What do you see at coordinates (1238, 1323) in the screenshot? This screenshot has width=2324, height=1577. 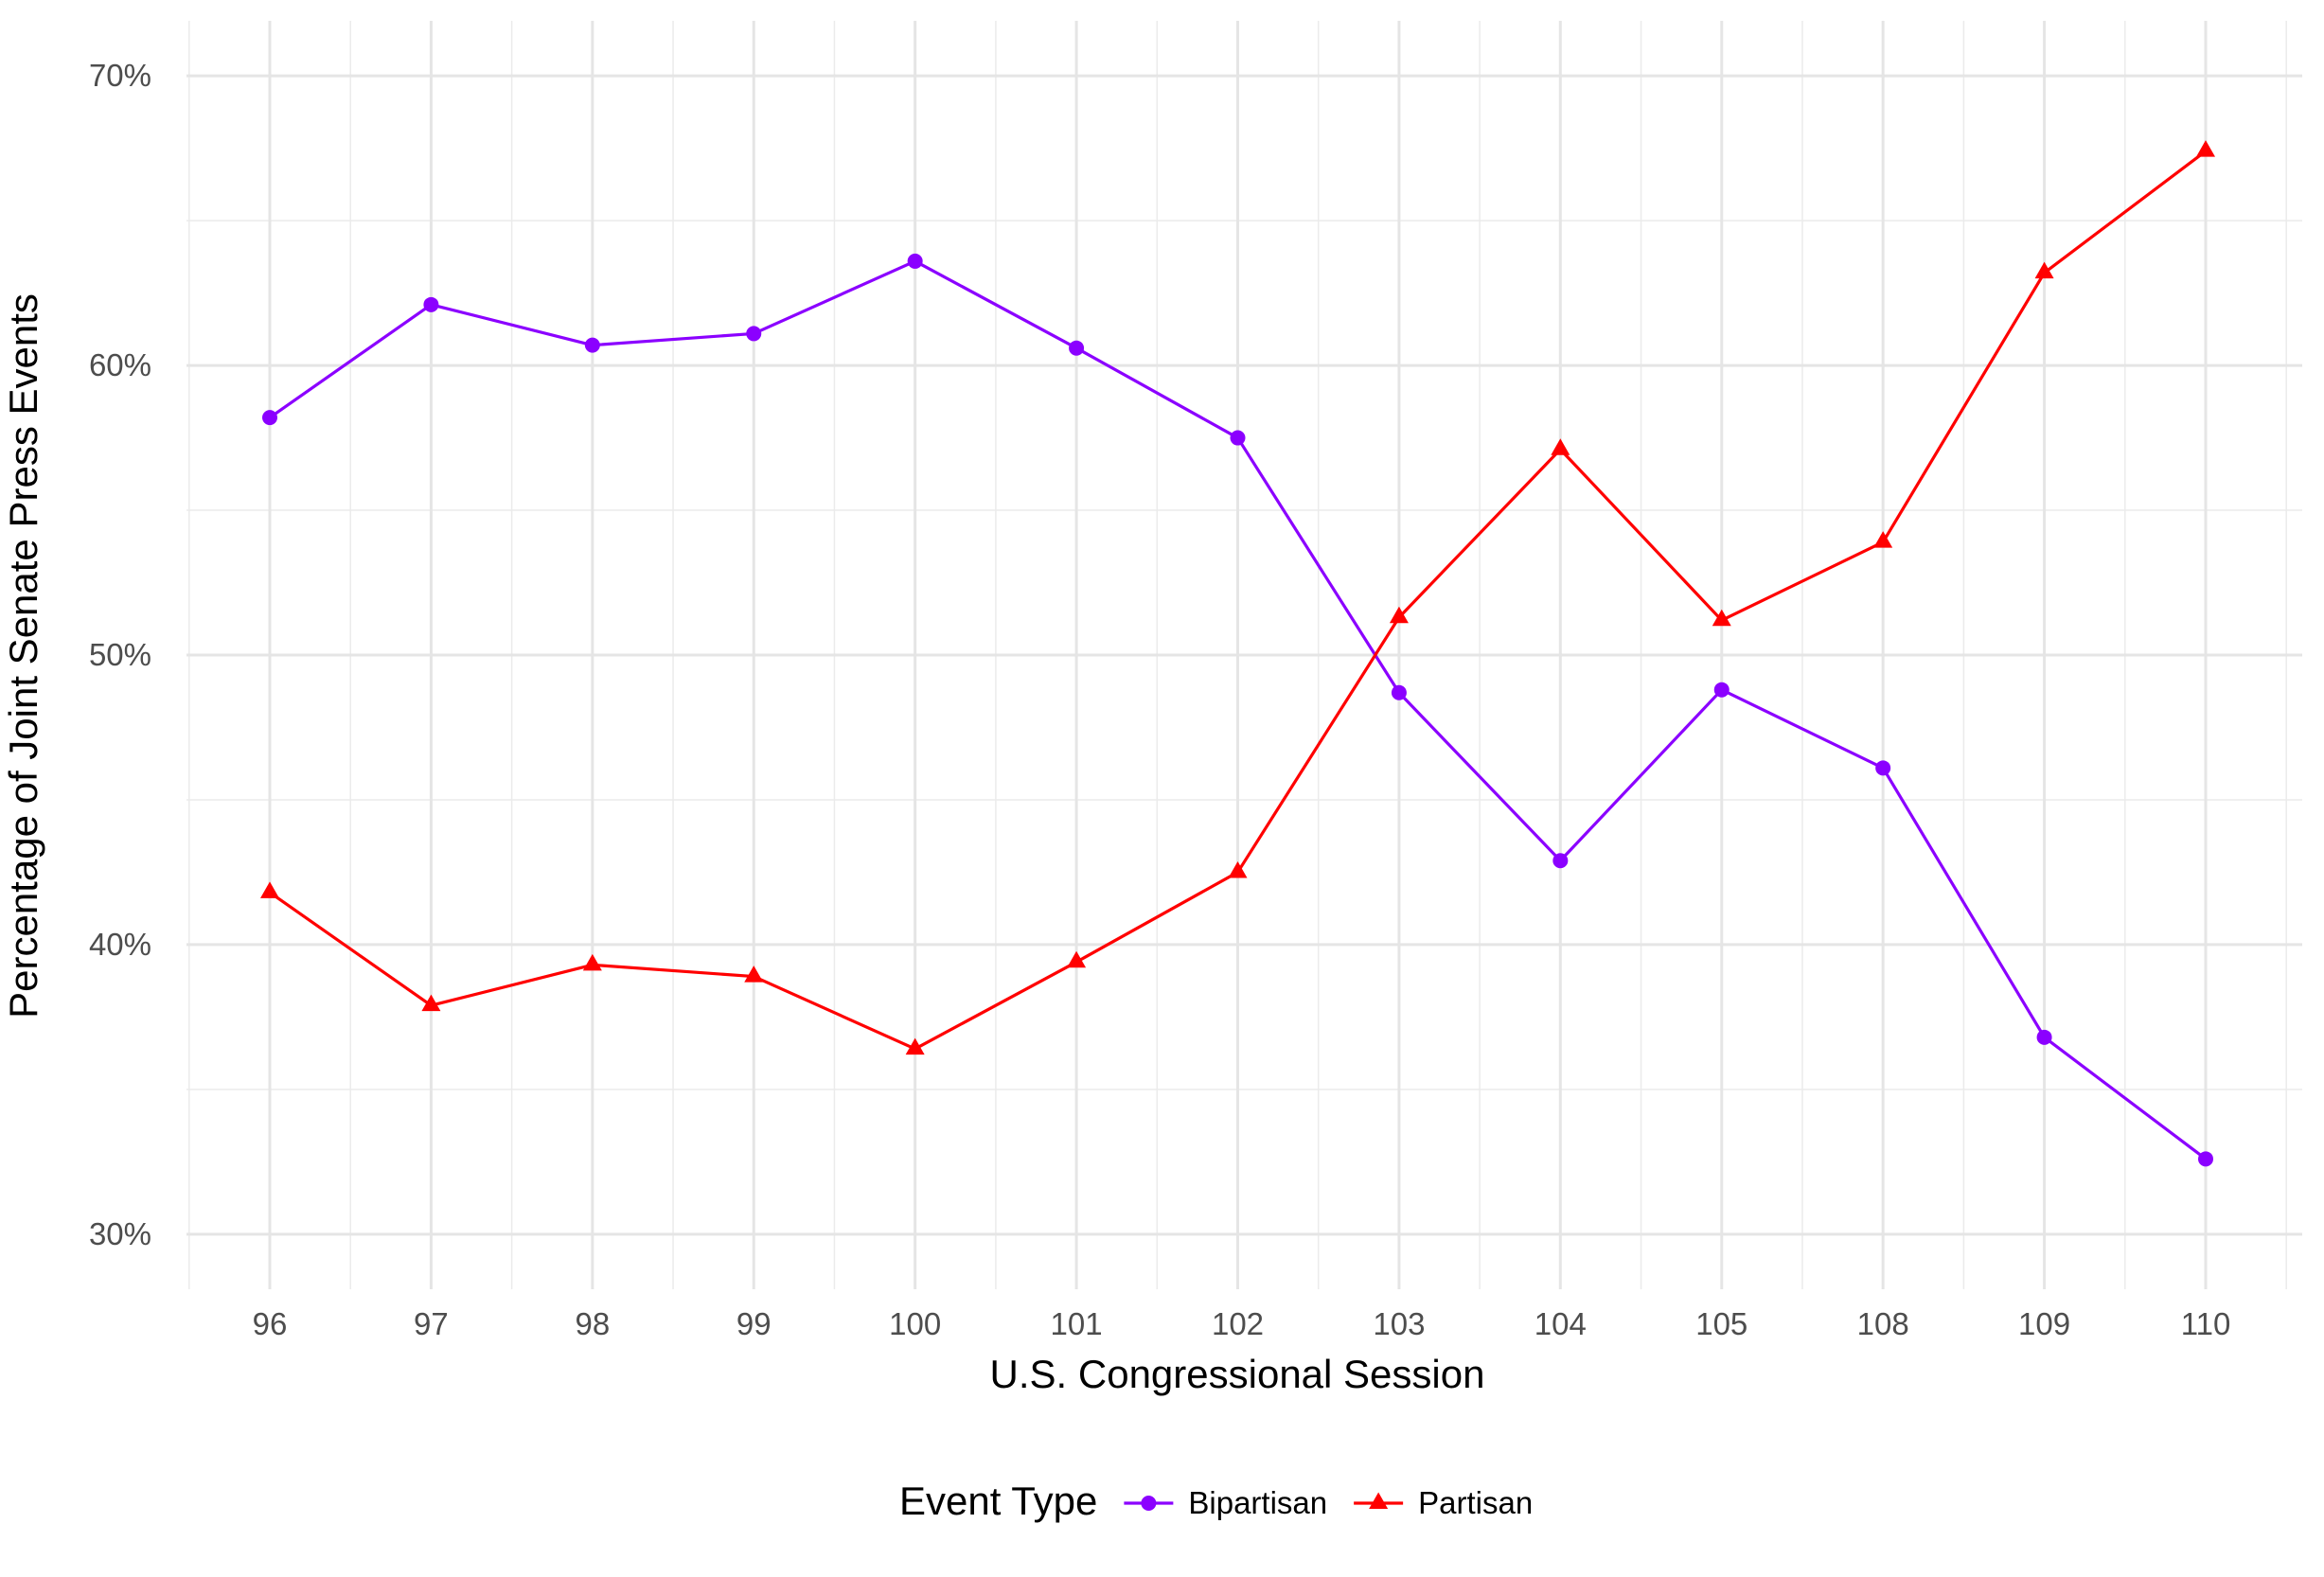 I see `x-tick-label: 102` at bounding box center [1238, 1323].